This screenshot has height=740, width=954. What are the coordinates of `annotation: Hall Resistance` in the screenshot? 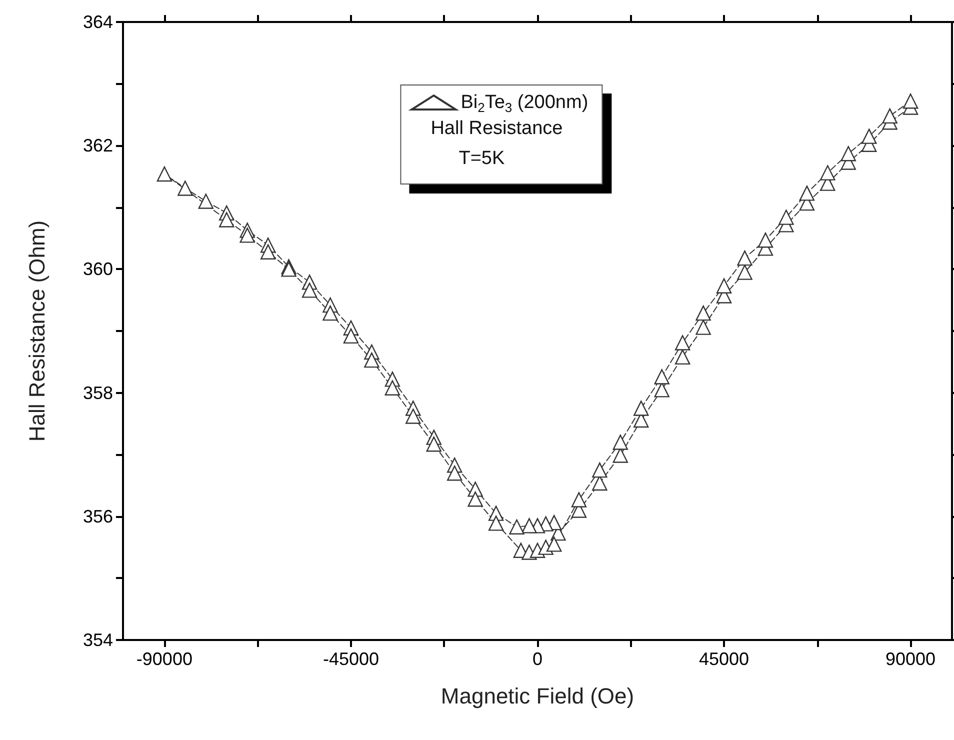 It's located at (496, 128).